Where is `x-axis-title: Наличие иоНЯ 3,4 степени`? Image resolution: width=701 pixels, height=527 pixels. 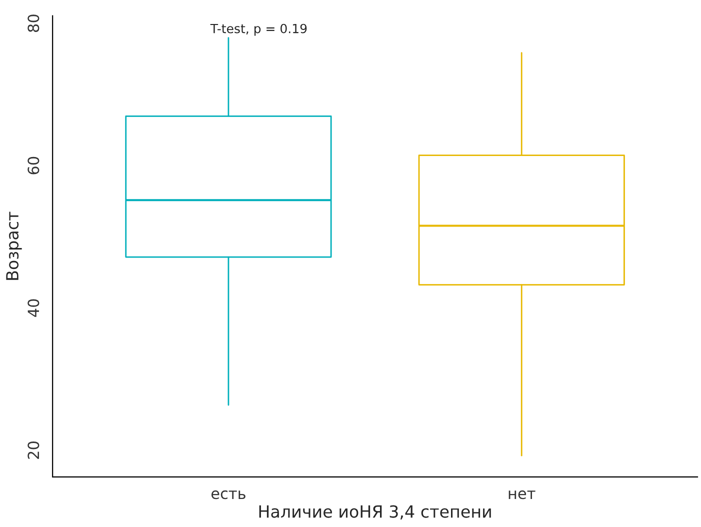
x-axis-title: Наличие иоНЯ 3,4 степени is located at coordinates (375, 512).